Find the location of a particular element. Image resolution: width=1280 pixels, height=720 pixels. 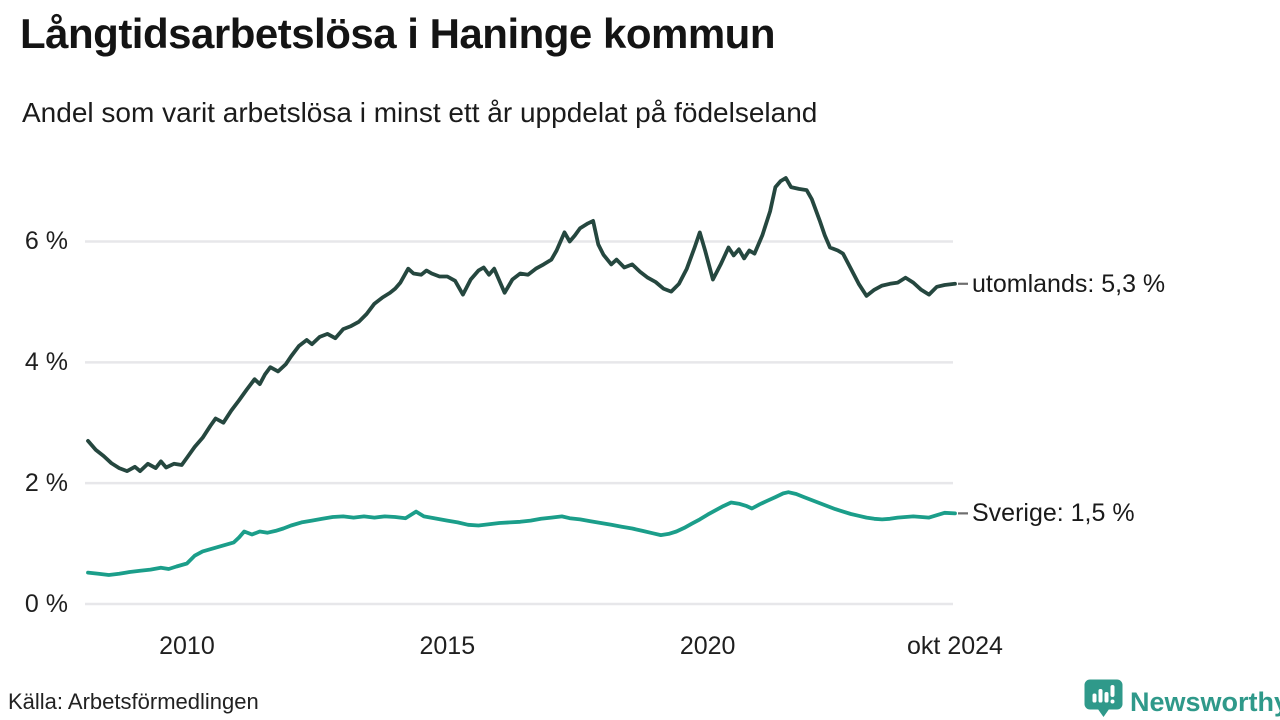

x-axis-tick: 2020 is located at coordinates (707, 646).